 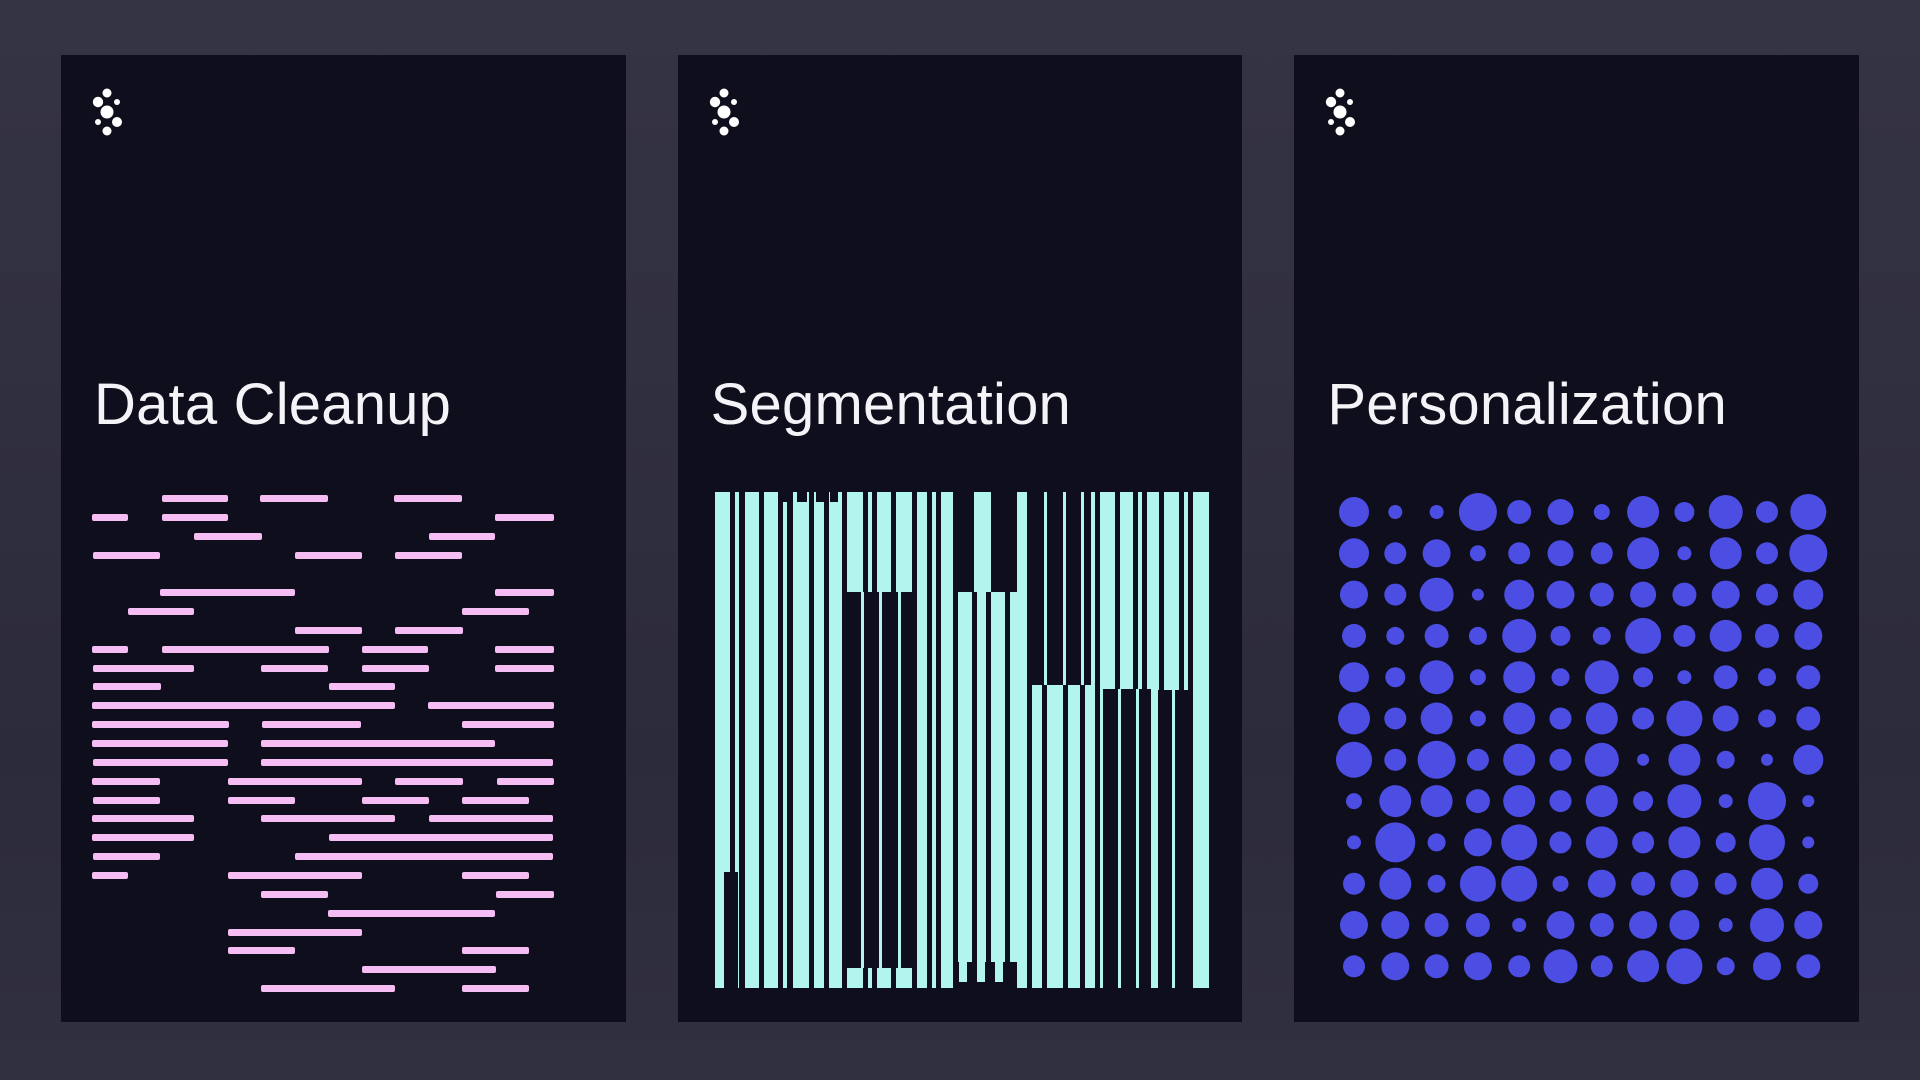 What do you see at coordinates (273, 404) in the screenshot?
I see `card-title-data-cleanup: Data Cleanup` at bounding box center [273, 404].